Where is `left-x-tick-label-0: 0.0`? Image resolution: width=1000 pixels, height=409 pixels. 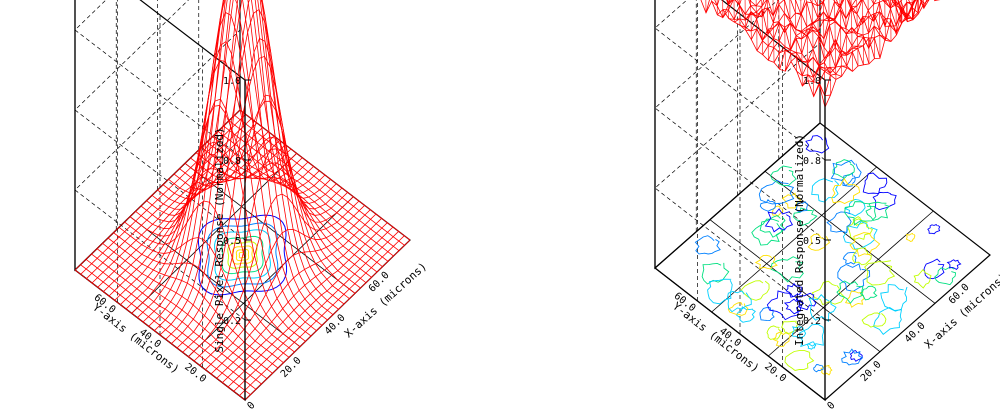 left-x-tick-label-0: 0.0 is located at coordinates (247, 404).